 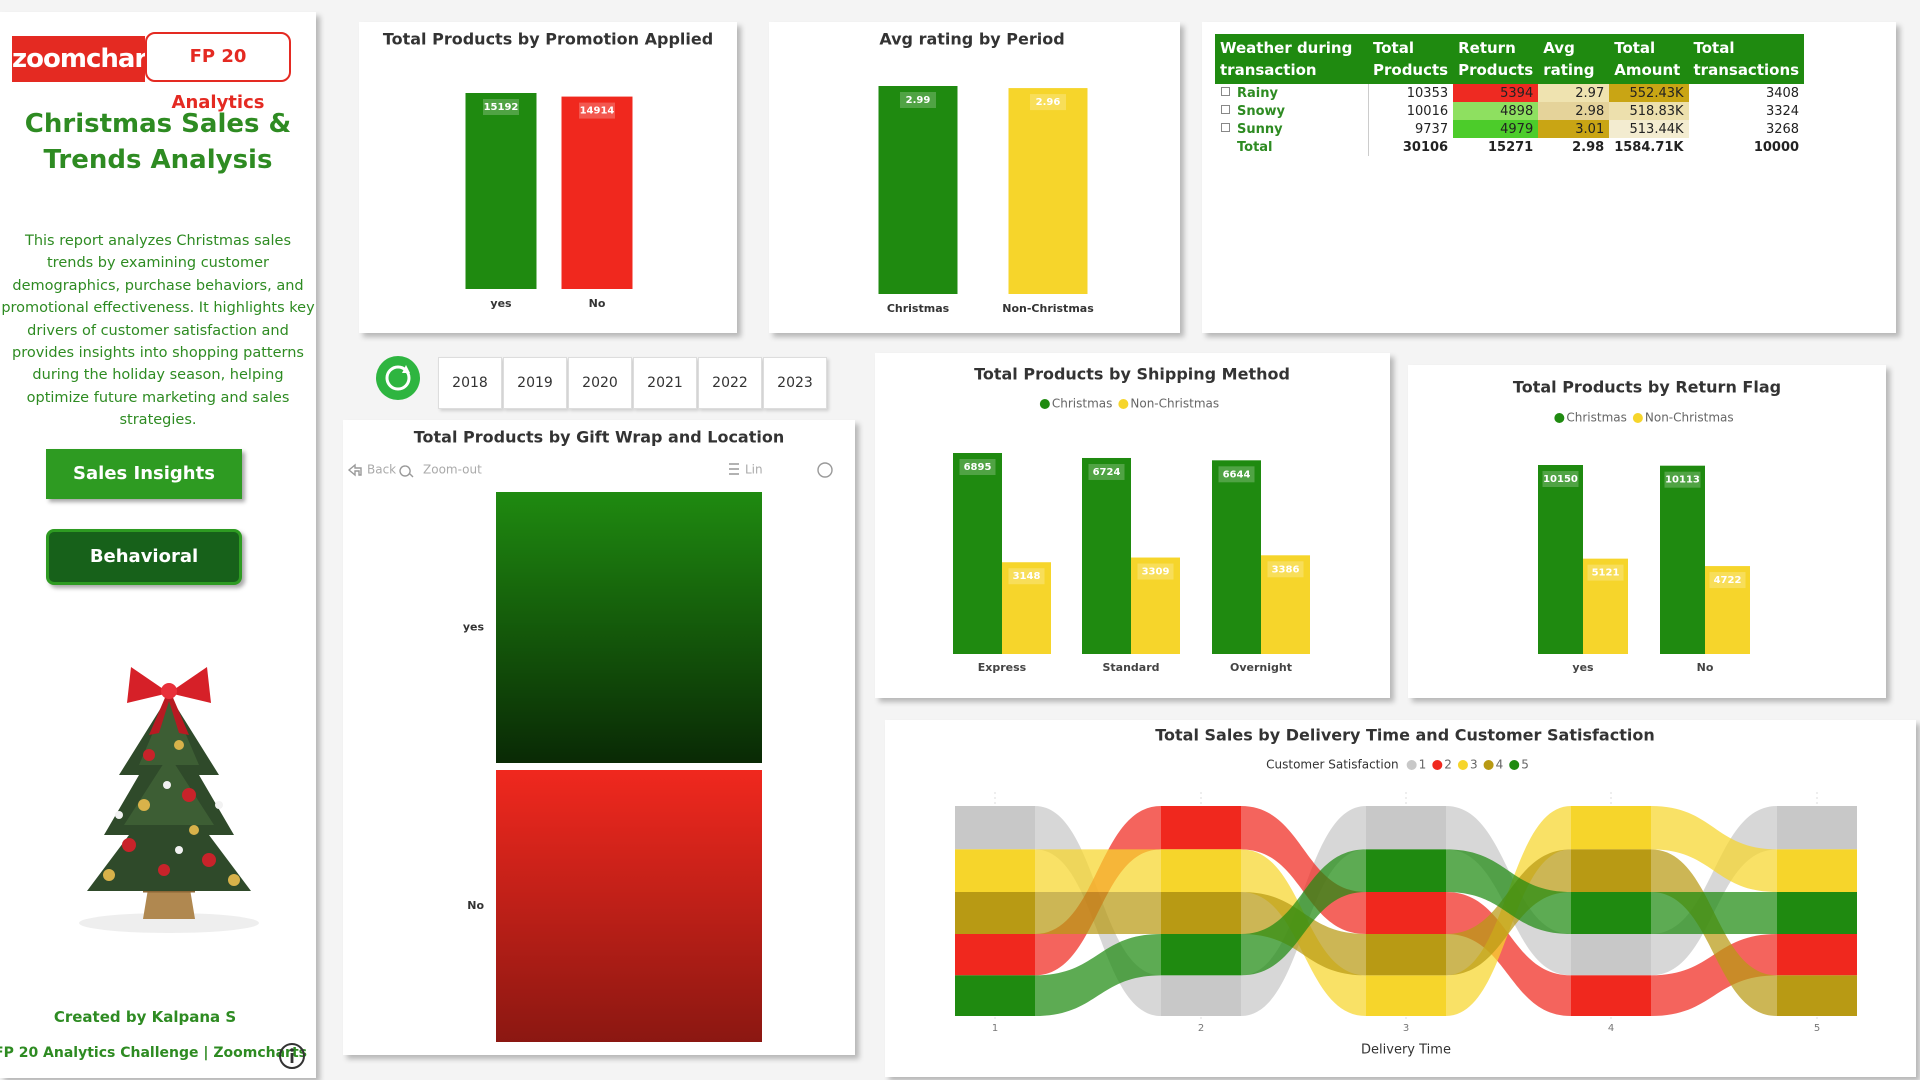 I want to click on year-button: 2018, so click(x=470, y=383).